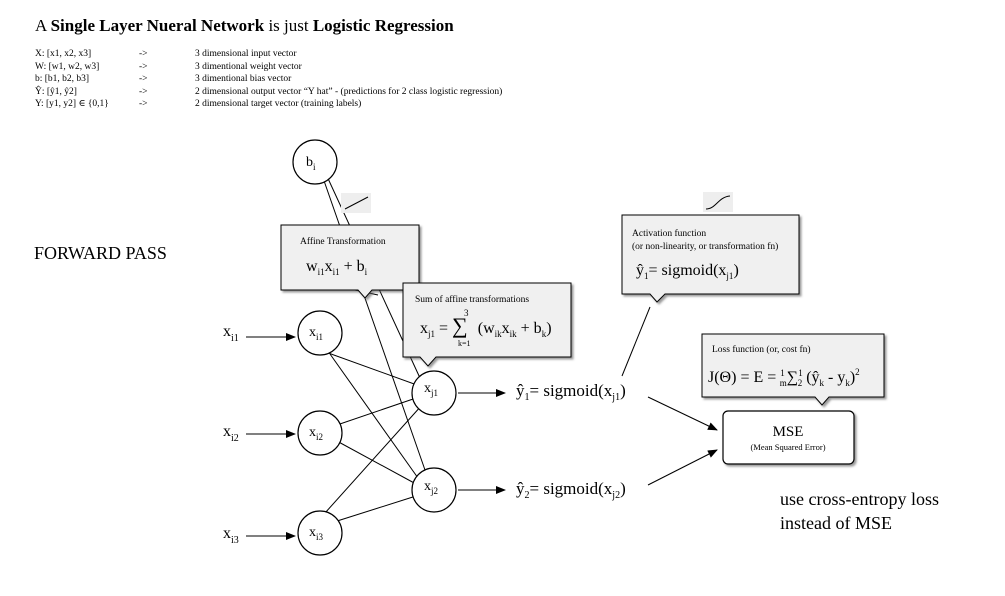  Describe the element at coordinates (687, 271) in the screenshot. I see `activation-callout-equation: ŷ1= sigmoid(xj1)` at that location.